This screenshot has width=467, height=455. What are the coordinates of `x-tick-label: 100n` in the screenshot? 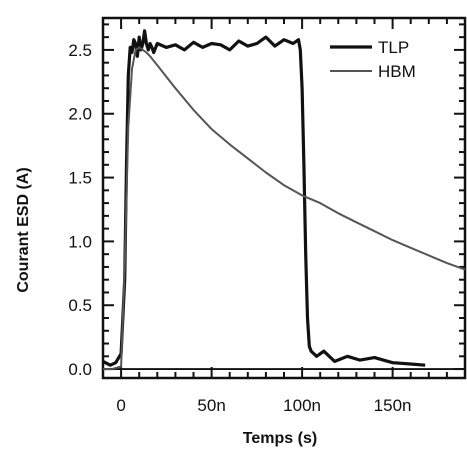 It's located at (302, 405).